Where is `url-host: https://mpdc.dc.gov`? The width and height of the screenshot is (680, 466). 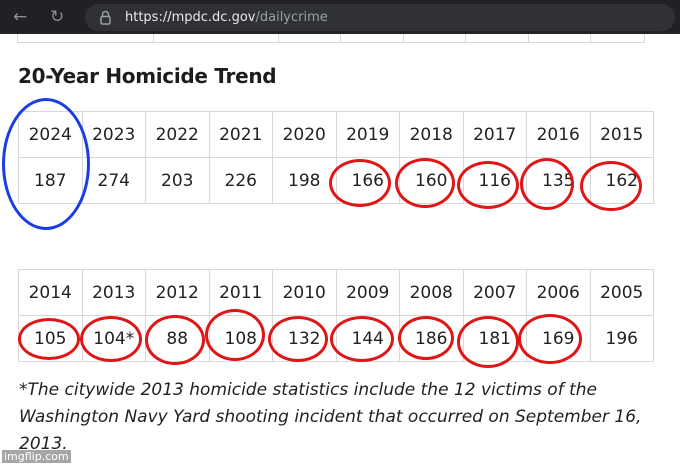 url-host: https://mpdc.dc.gov is located at coordinates (190, 17).